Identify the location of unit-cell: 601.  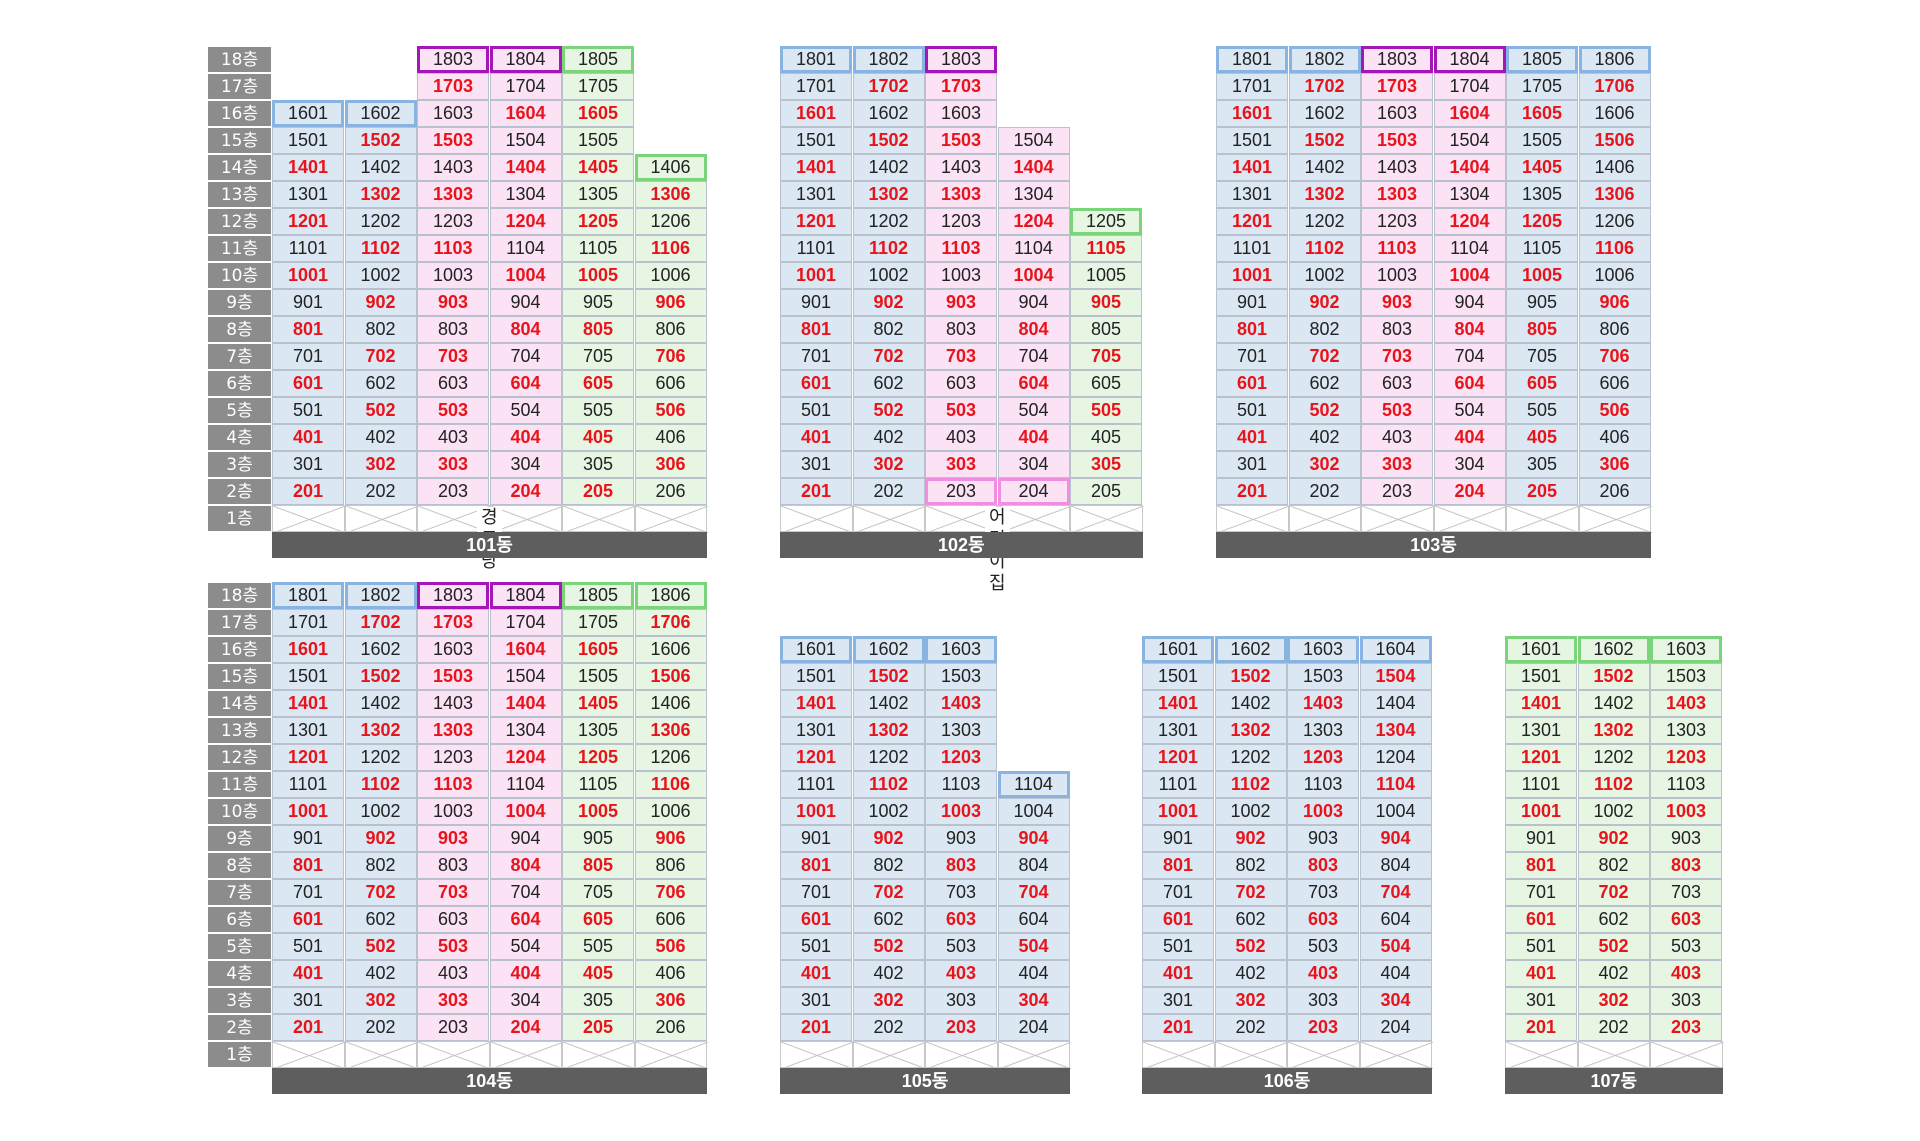
(816, 383).